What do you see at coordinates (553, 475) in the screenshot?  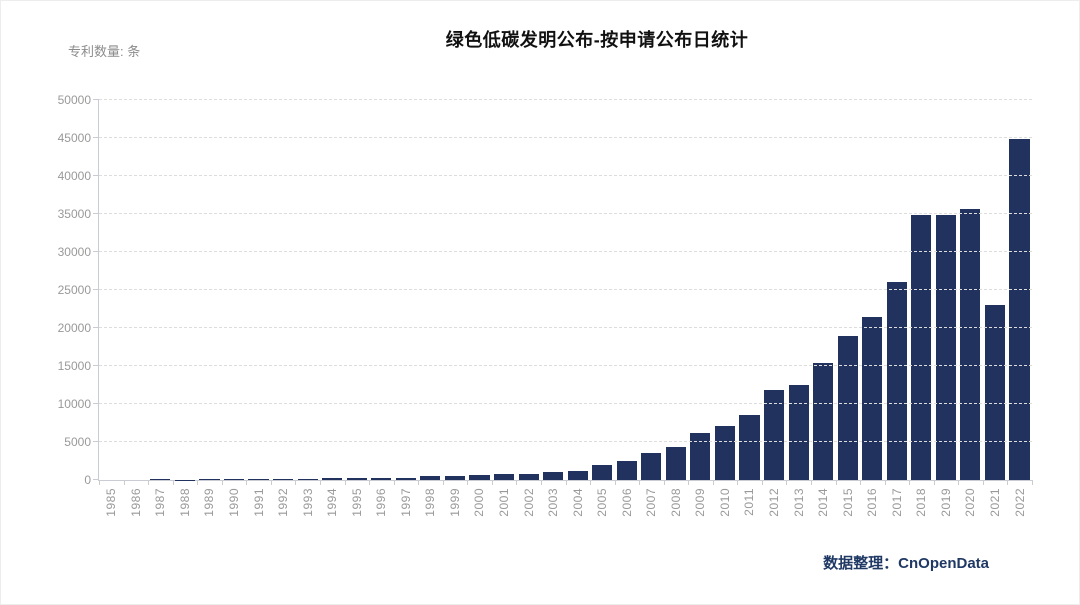 I see `bar-2003` at bounding box center [553, 475].